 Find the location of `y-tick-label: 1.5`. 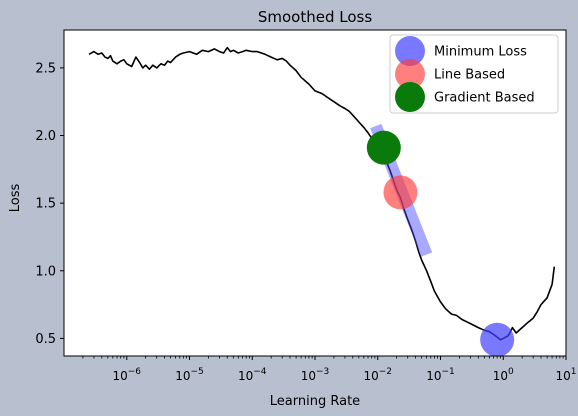

y-tick-label: 1.5 is located at coordinates (45, 204).